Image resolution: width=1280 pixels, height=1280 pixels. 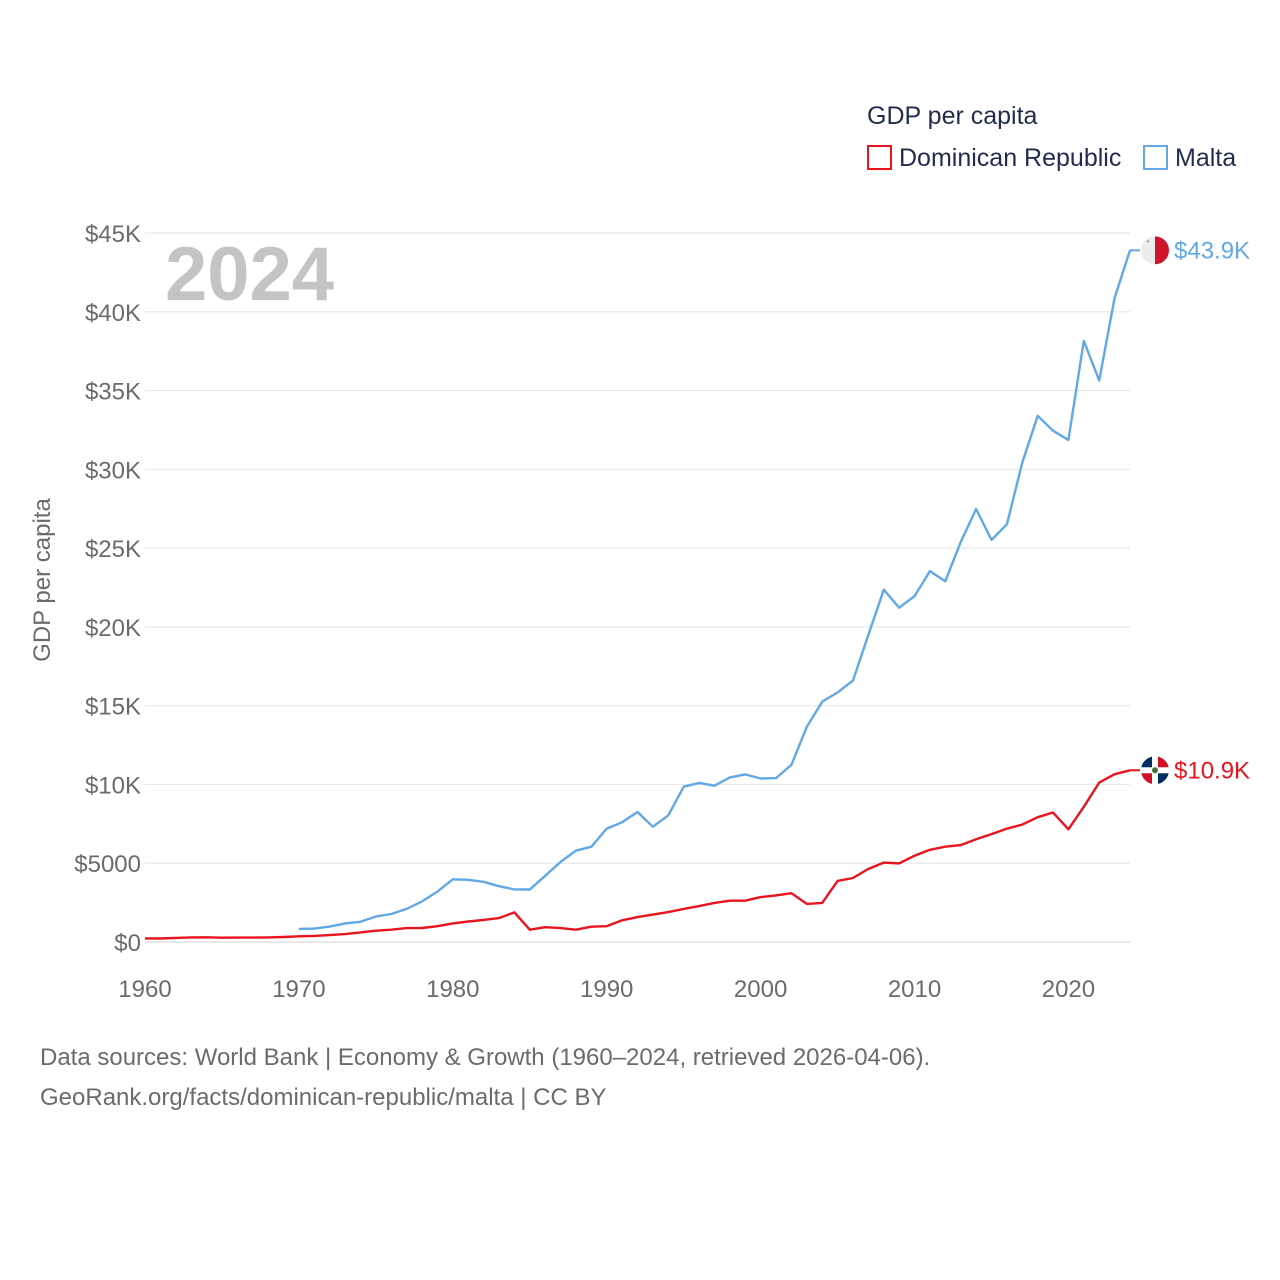 I want to click on series-line-dominican-republic, so click(x=637, y=854).